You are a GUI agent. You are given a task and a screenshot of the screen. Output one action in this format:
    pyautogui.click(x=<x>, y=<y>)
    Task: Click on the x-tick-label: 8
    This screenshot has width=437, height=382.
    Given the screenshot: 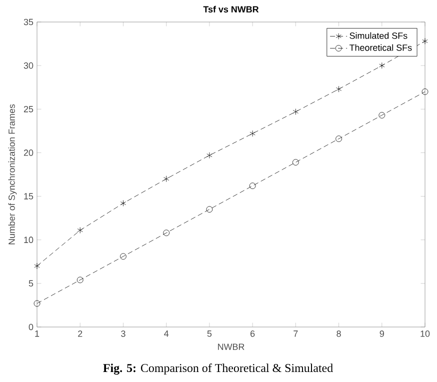 What is the action you would take?
    pyautogui.click(x=338, y=333)
    